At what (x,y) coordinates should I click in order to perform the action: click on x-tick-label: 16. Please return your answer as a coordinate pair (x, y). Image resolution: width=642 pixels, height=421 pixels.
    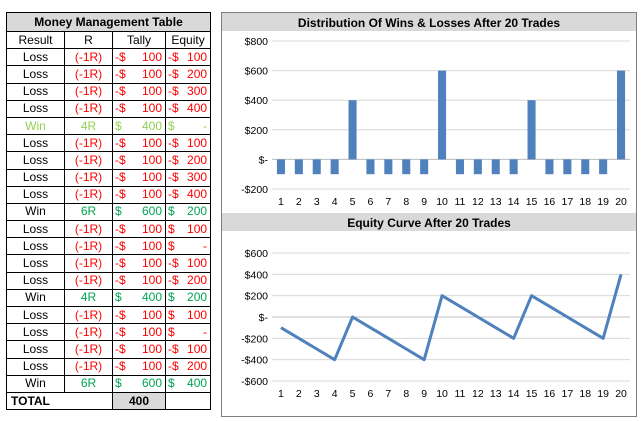
    Looking at the image, I should click on (550, 394).